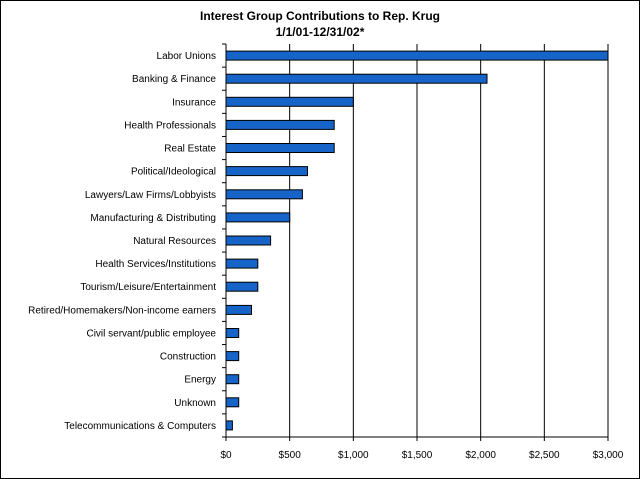 The height and width of the screenshot is (479, 640). What do you see at coordinates (150, 195) in the screenshot?
I see `category-label-6: Lawyers/Law Firms/Lobbyists` at bounding box center [150, 195].